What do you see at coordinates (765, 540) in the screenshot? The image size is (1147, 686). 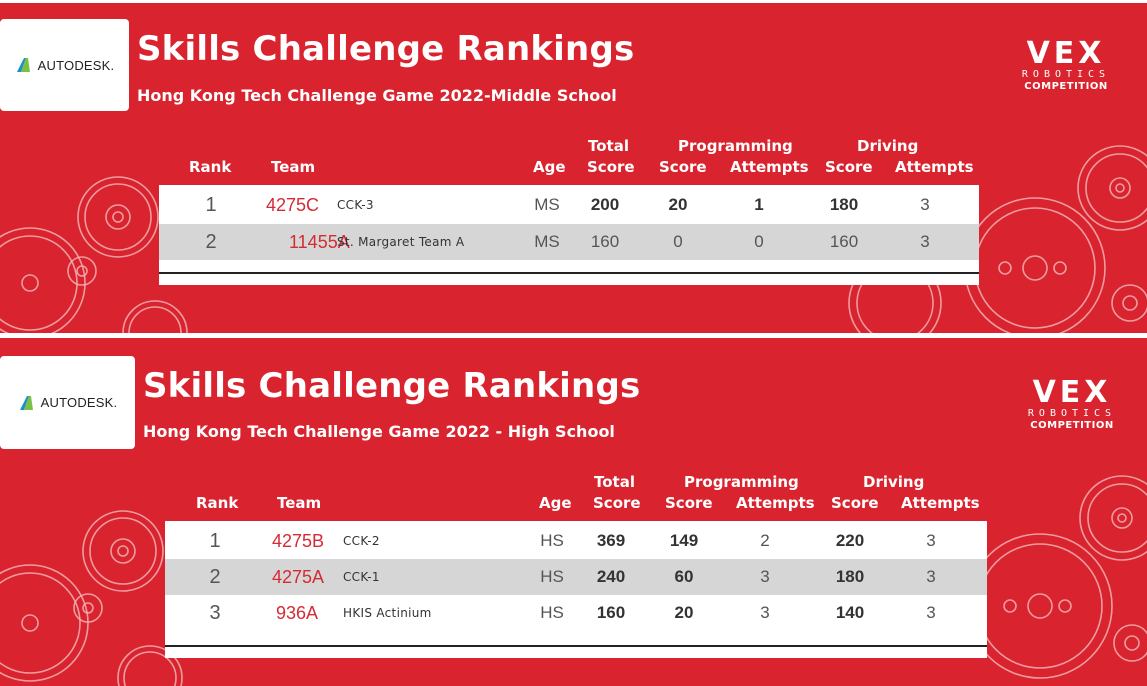 I see `programming-attempts-cell: 2` at bounding box center [765, 540].